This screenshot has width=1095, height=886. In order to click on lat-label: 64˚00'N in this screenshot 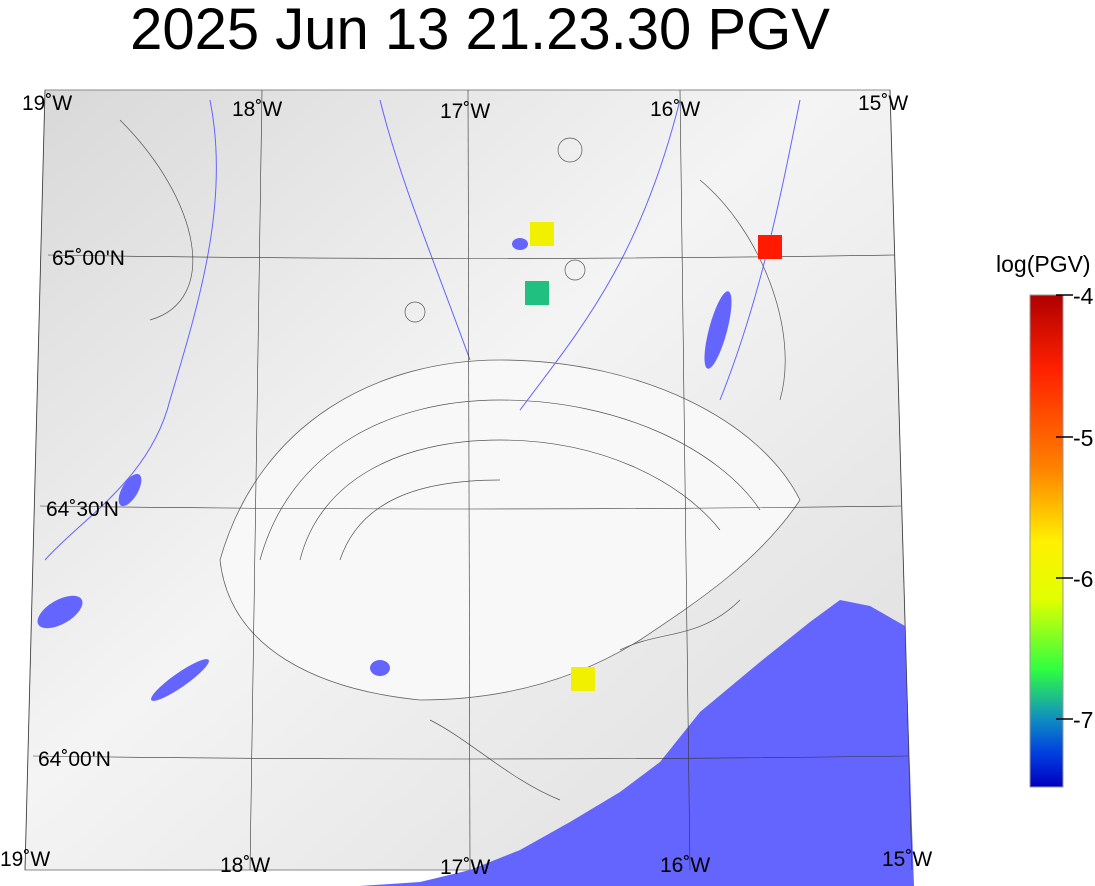, I will do `click(74, 759)`.